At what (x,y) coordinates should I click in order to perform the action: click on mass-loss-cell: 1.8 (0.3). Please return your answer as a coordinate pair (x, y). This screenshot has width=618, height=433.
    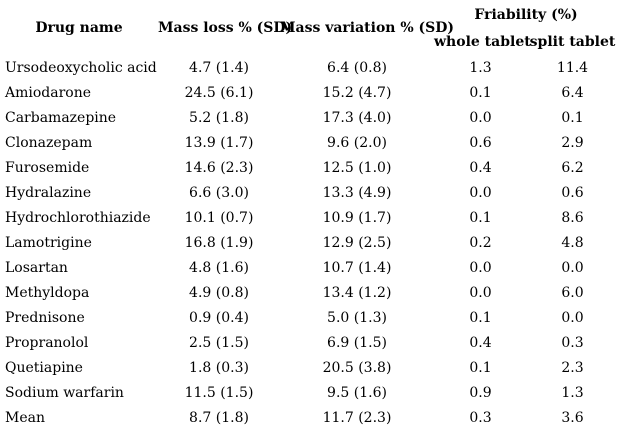
    Looking at the image, I should click on (219, 367).